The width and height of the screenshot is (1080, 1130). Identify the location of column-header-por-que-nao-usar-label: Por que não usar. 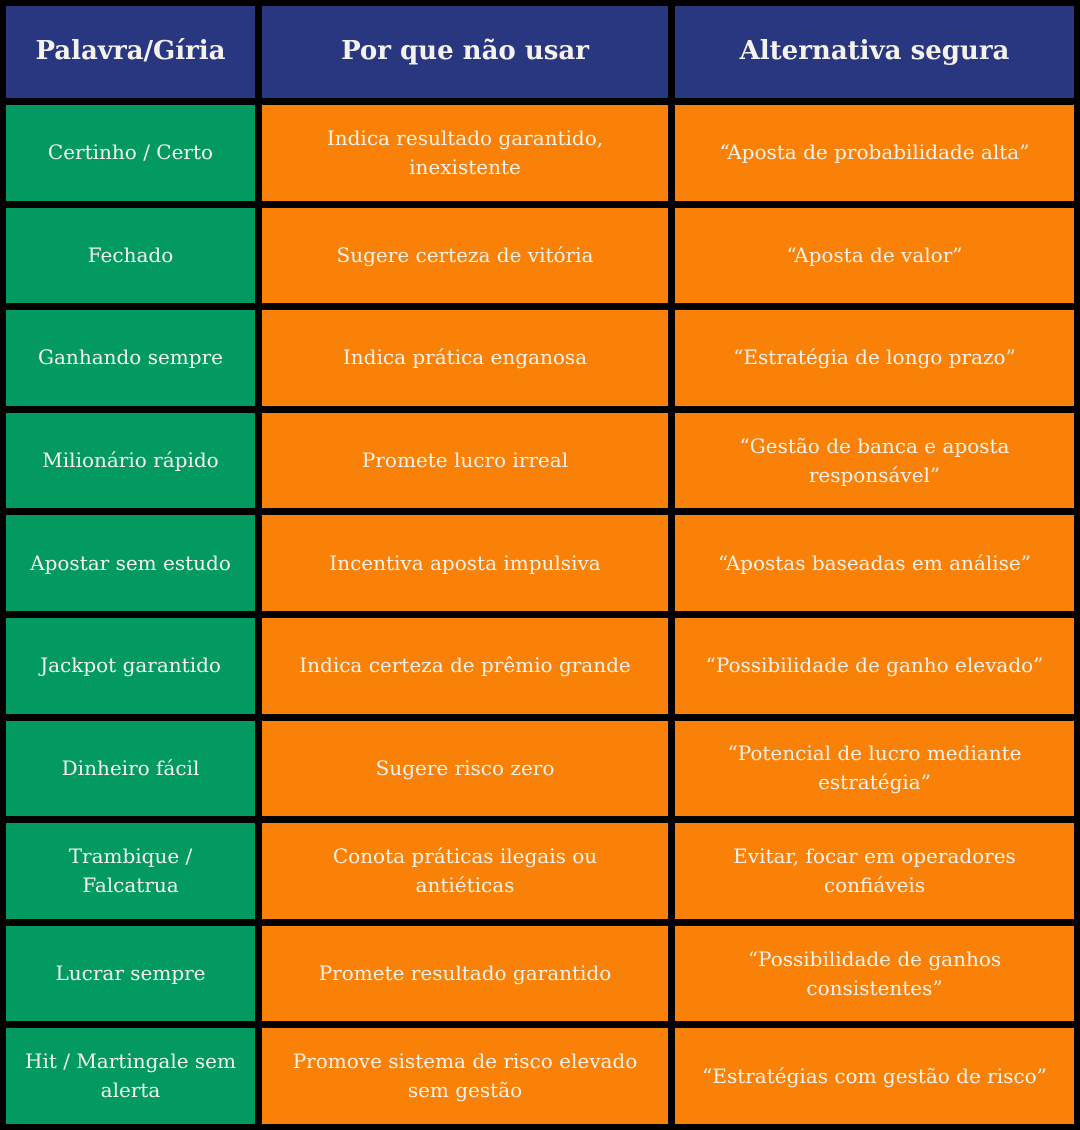
(465, 51).